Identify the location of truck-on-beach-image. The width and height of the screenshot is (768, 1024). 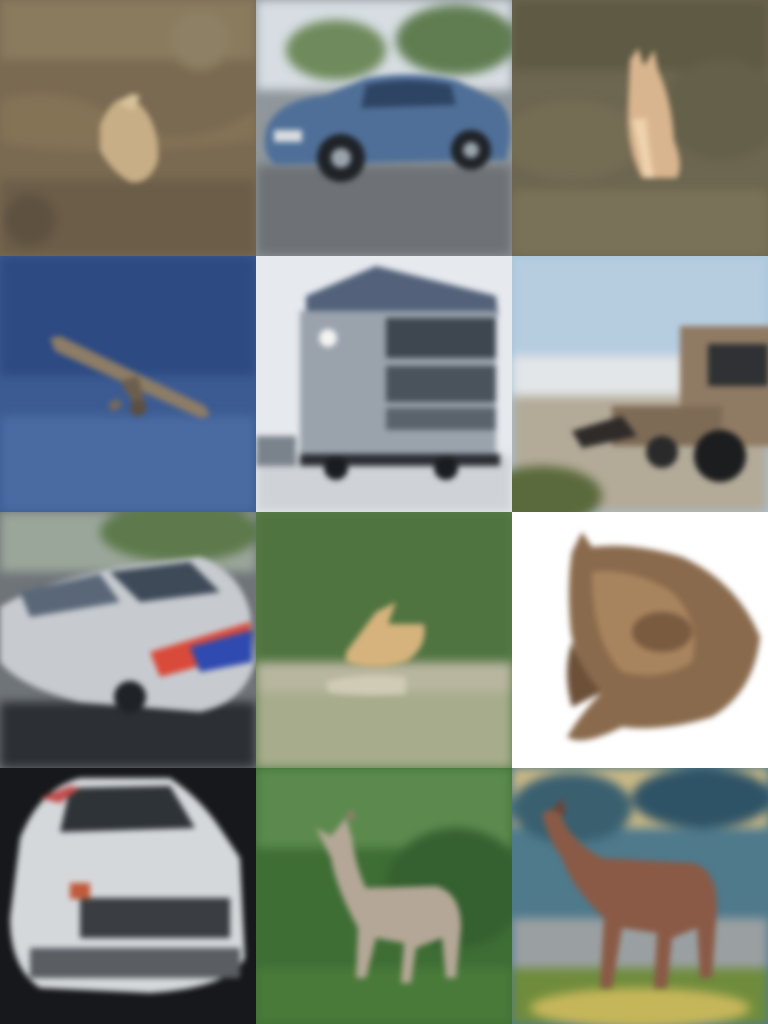
(640, 384).